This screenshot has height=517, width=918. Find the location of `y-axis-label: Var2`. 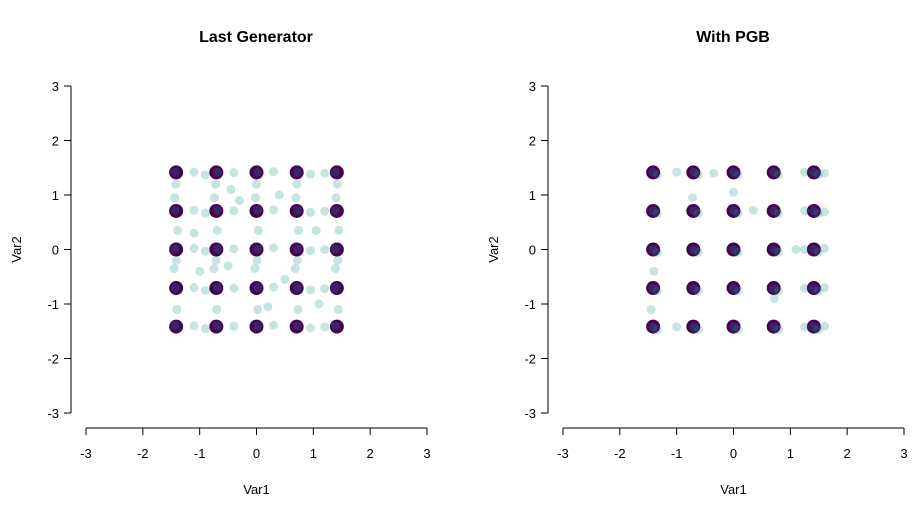

y-axis-label: Var2 is located at coordinates (493, 249).